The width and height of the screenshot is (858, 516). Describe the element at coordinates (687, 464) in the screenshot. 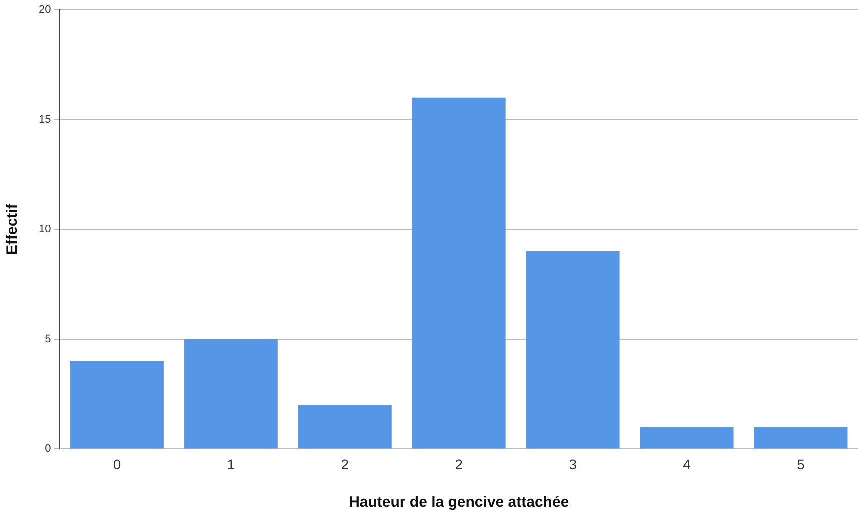

I see `x-tick-label: 4` at that location.